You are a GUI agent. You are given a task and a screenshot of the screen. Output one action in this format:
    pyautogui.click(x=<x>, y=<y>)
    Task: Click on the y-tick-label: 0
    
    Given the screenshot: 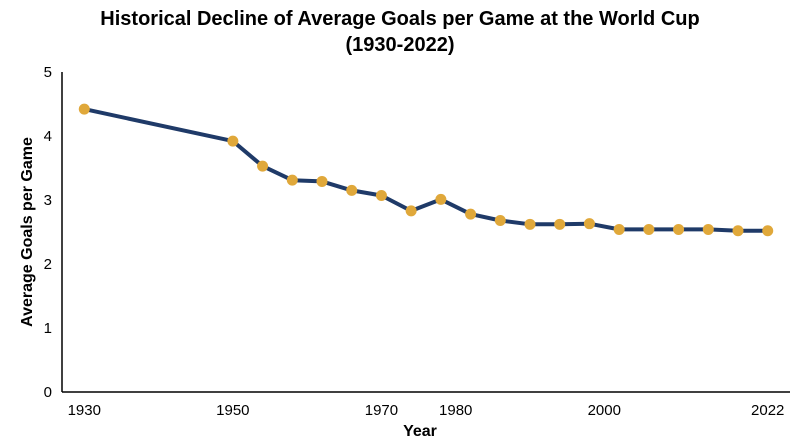 What is the action you would take?
    pyautogui.click(x=48, y=392)
    